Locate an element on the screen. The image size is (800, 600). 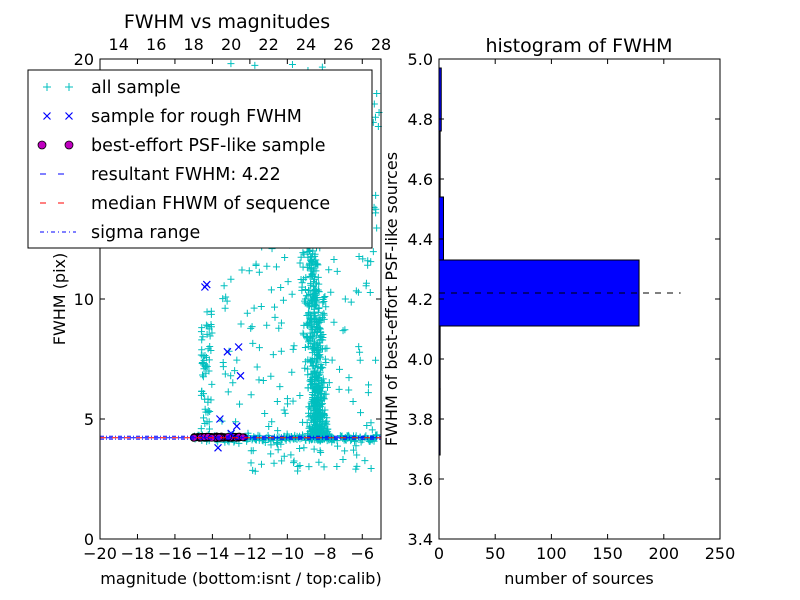
top-tick-label: 24 is located at coordinates (306, 44).